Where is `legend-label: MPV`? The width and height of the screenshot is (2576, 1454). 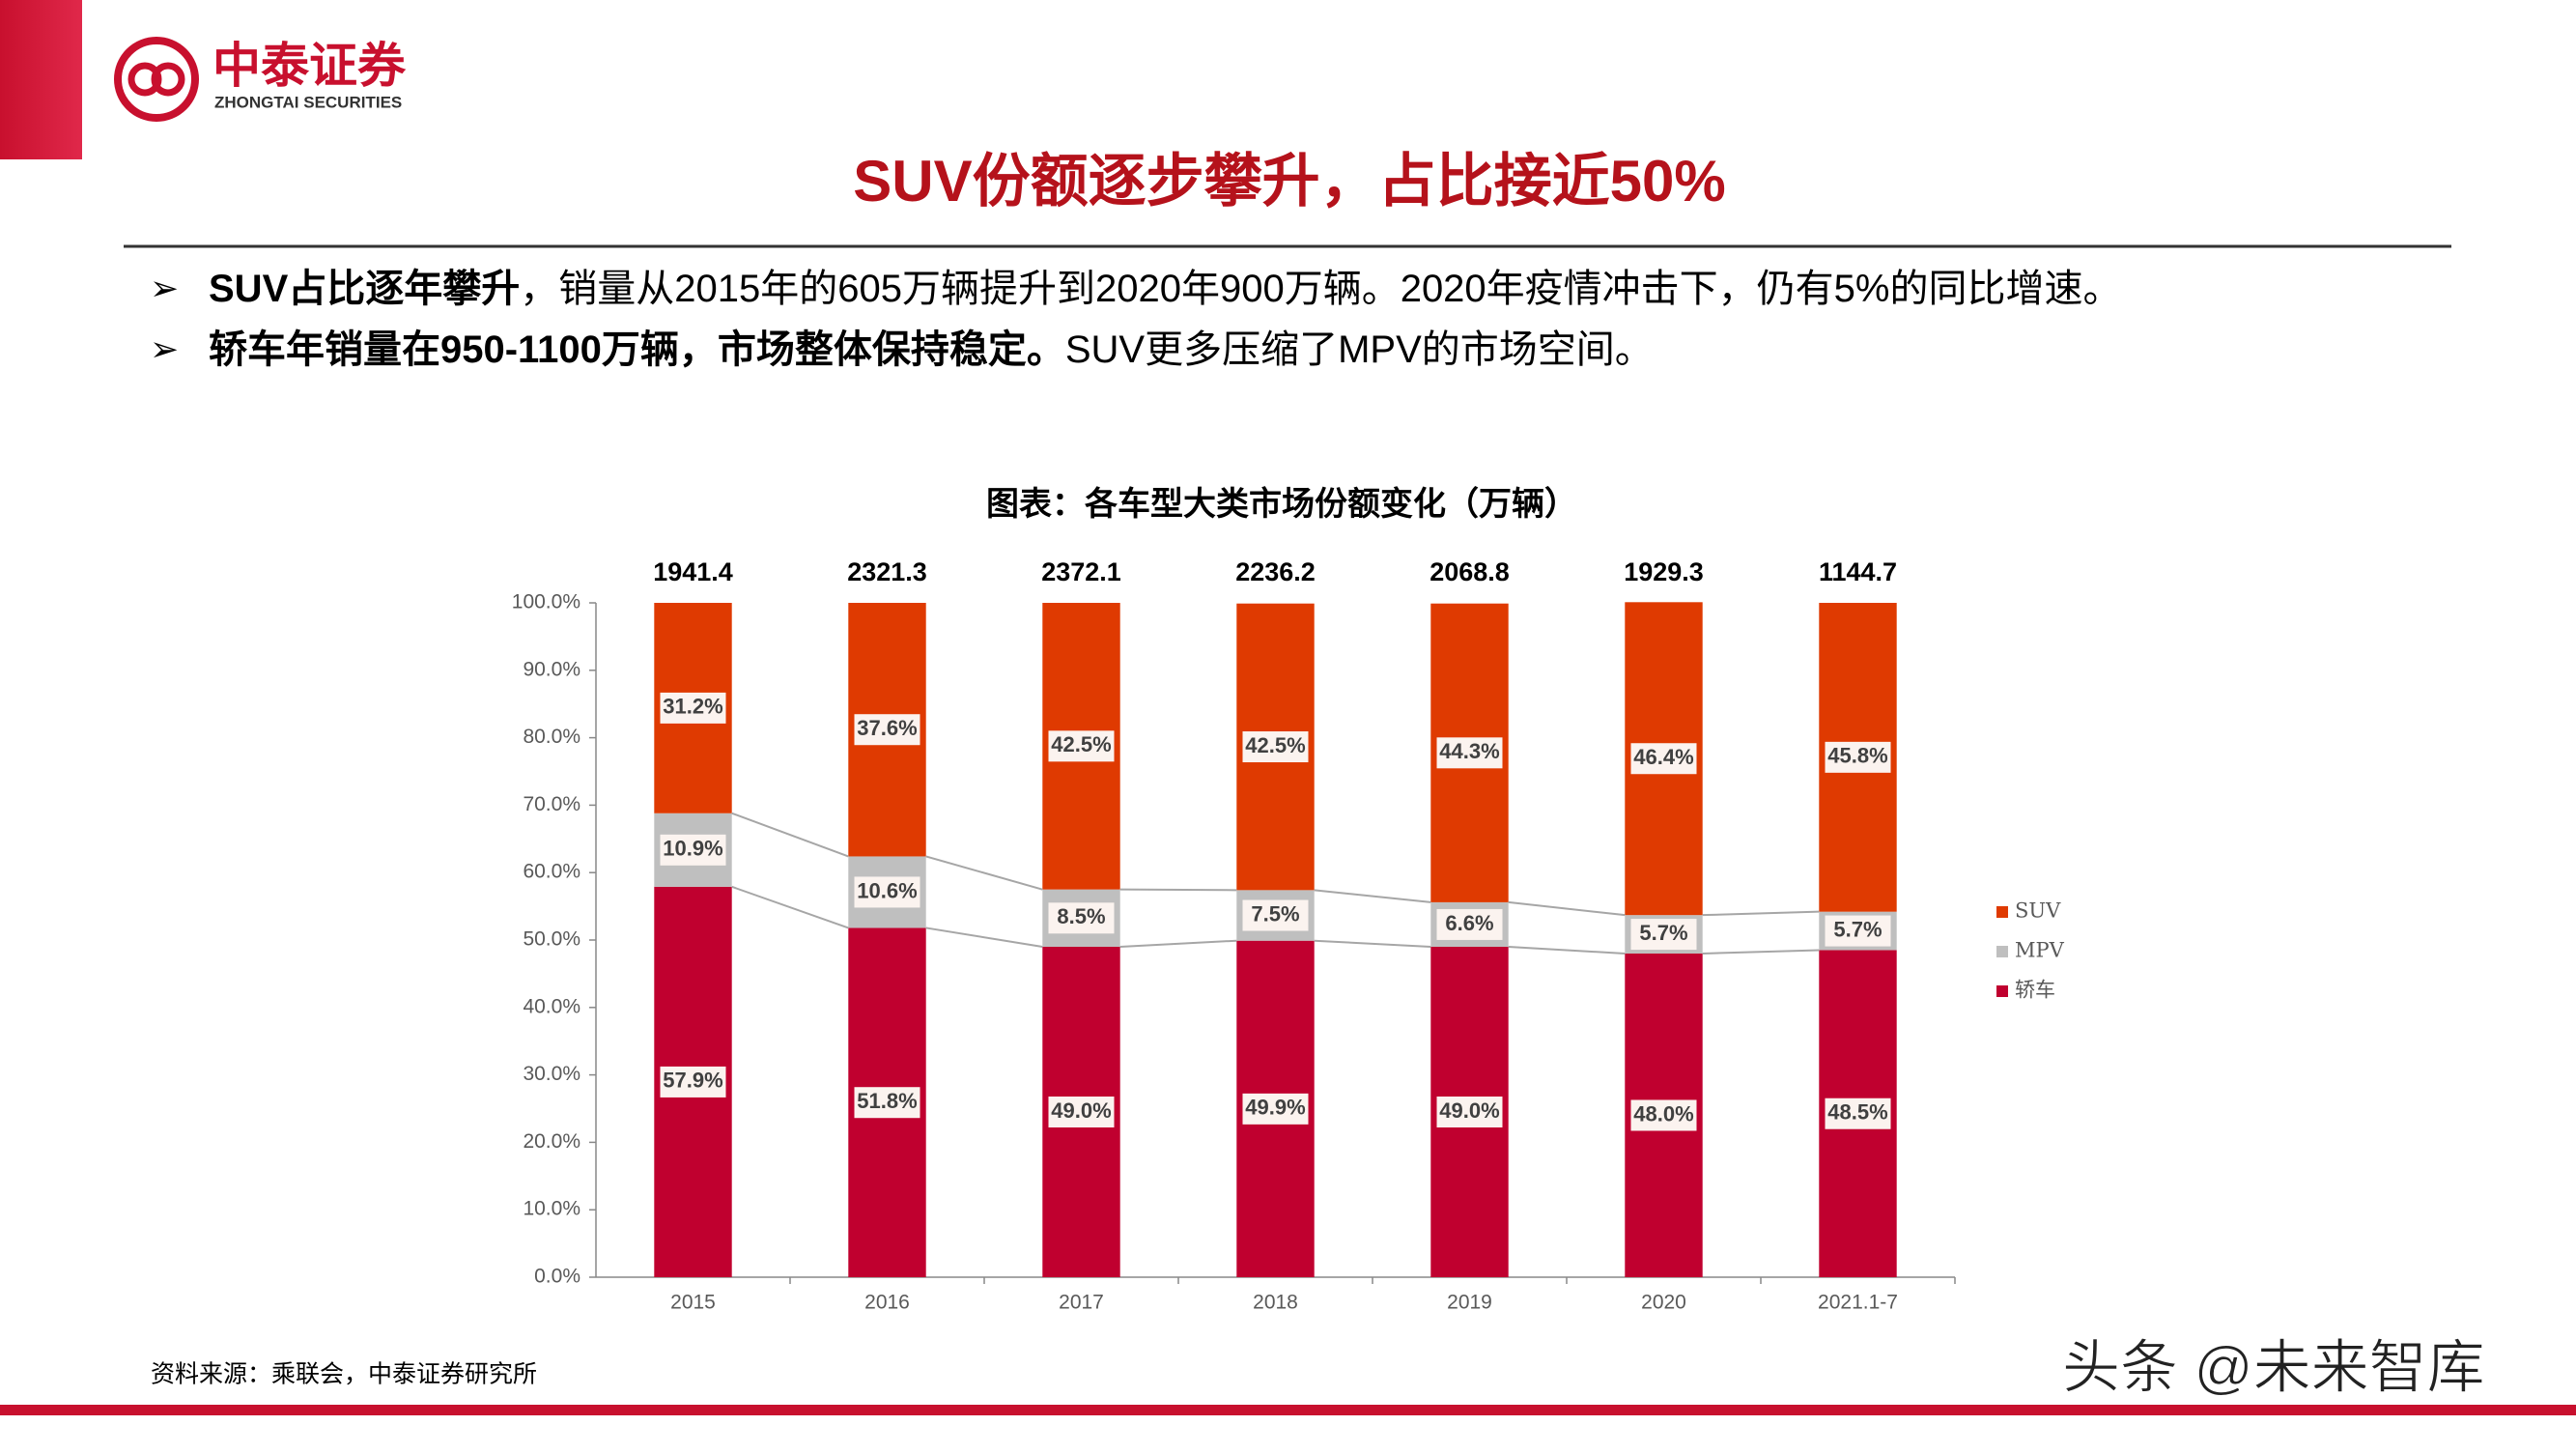
legend-label: MPV is located at coordinates (2040, 951).